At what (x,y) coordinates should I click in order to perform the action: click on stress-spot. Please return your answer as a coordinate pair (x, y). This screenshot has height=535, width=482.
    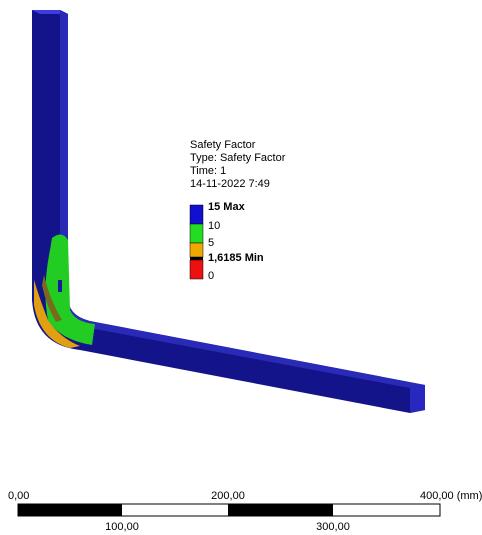
    Looking at the image, I should click on (60, 286).